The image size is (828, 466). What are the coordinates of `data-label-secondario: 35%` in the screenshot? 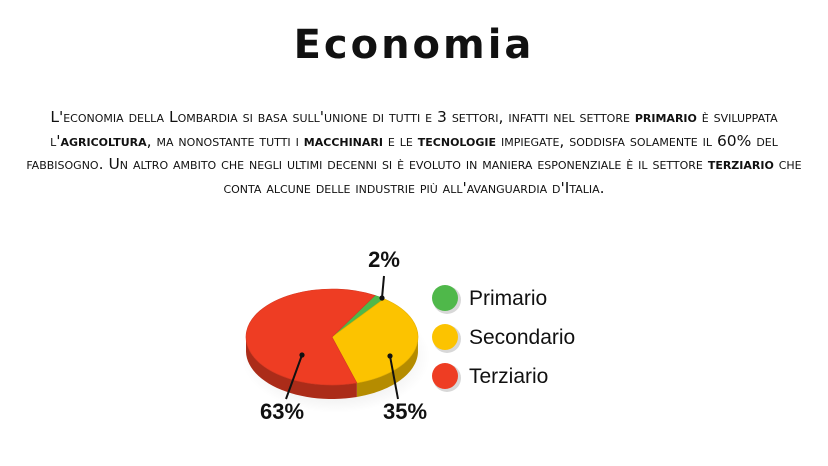 It's located at (405, 411).